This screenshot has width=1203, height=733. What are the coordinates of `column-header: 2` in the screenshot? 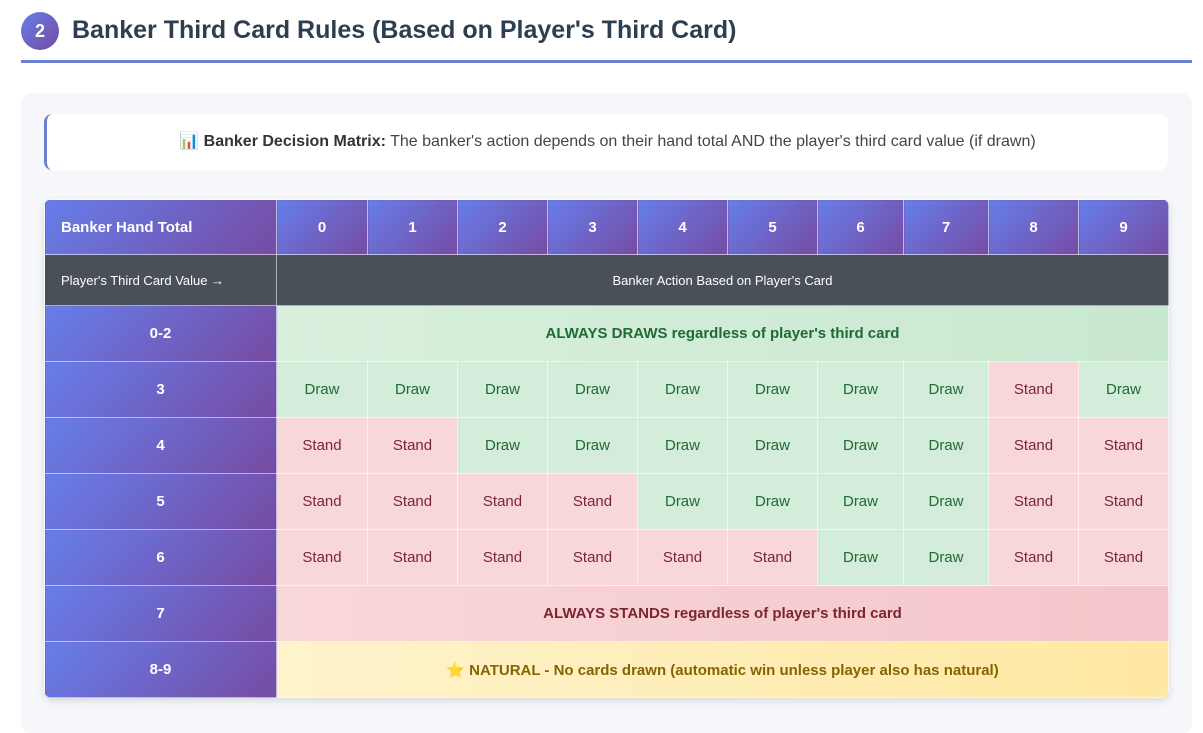 It's located at (502, 227).